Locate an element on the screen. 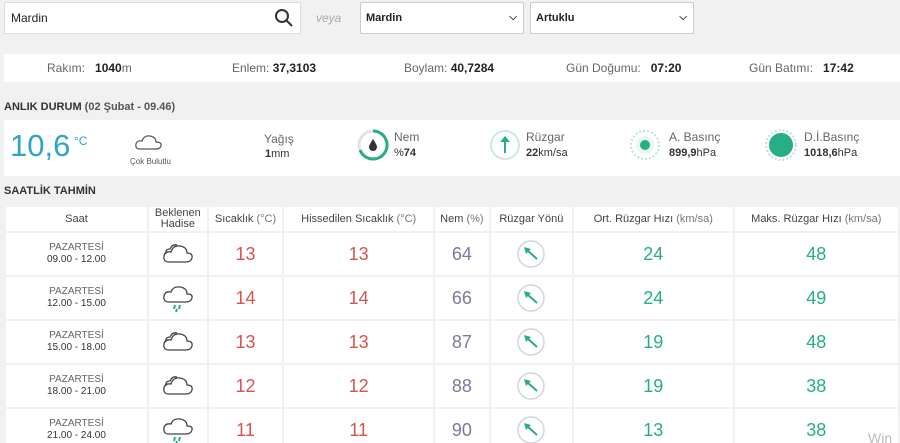 Image resolution: width=900 pixels, height=443 pixels. time-range: 21.00 - 24.00 is located at coordinates (76, 435).